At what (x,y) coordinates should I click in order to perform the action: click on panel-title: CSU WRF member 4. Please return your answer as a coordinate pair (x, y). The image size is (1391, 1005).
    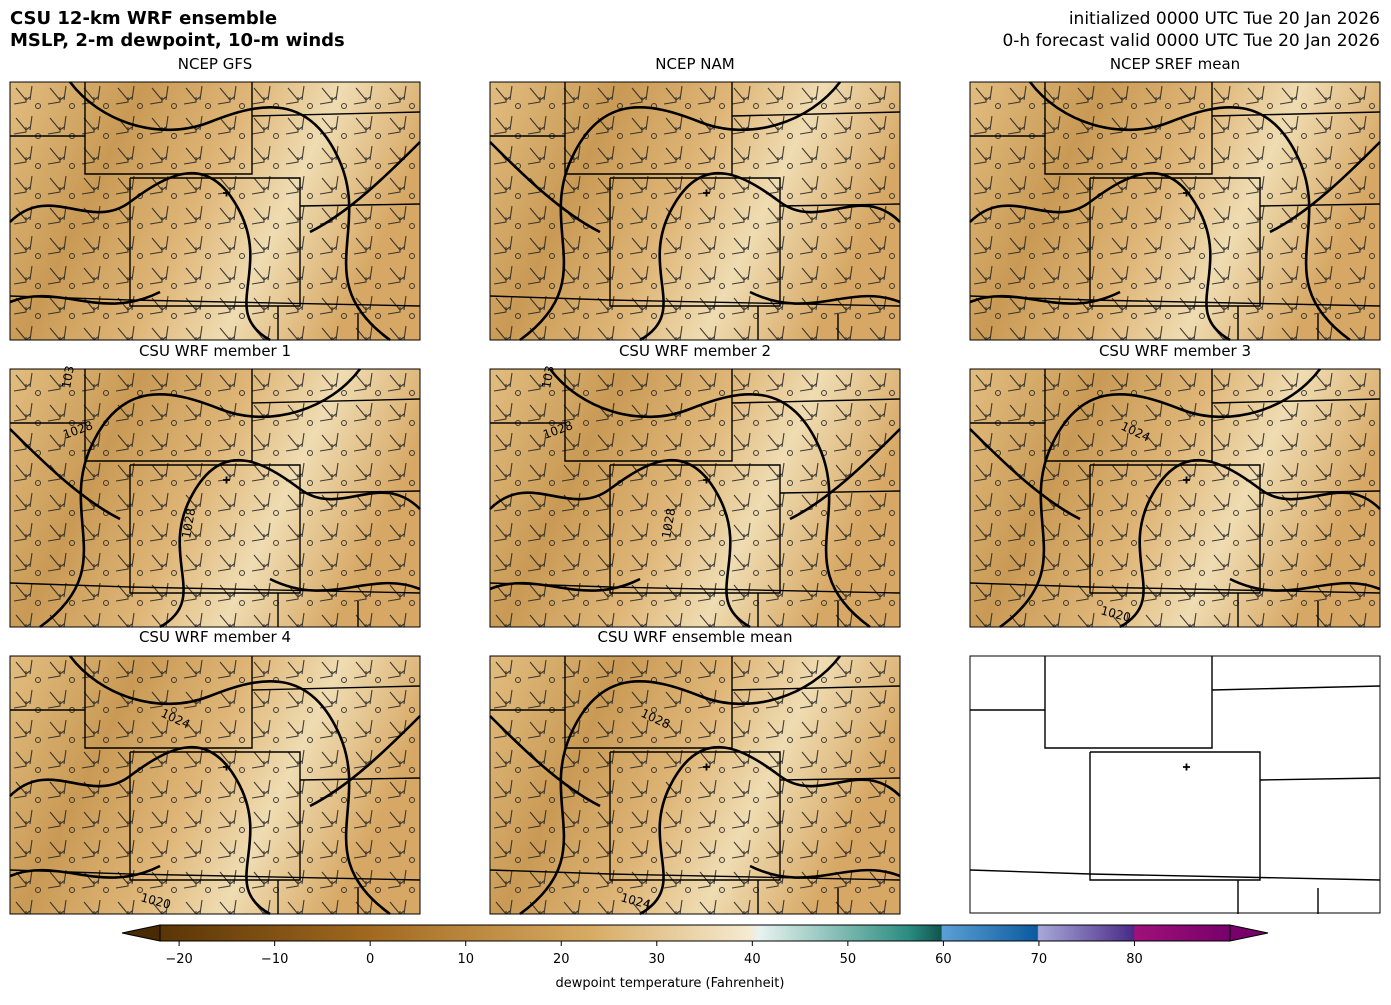
    Looking at the image, I should click on (215, 637).